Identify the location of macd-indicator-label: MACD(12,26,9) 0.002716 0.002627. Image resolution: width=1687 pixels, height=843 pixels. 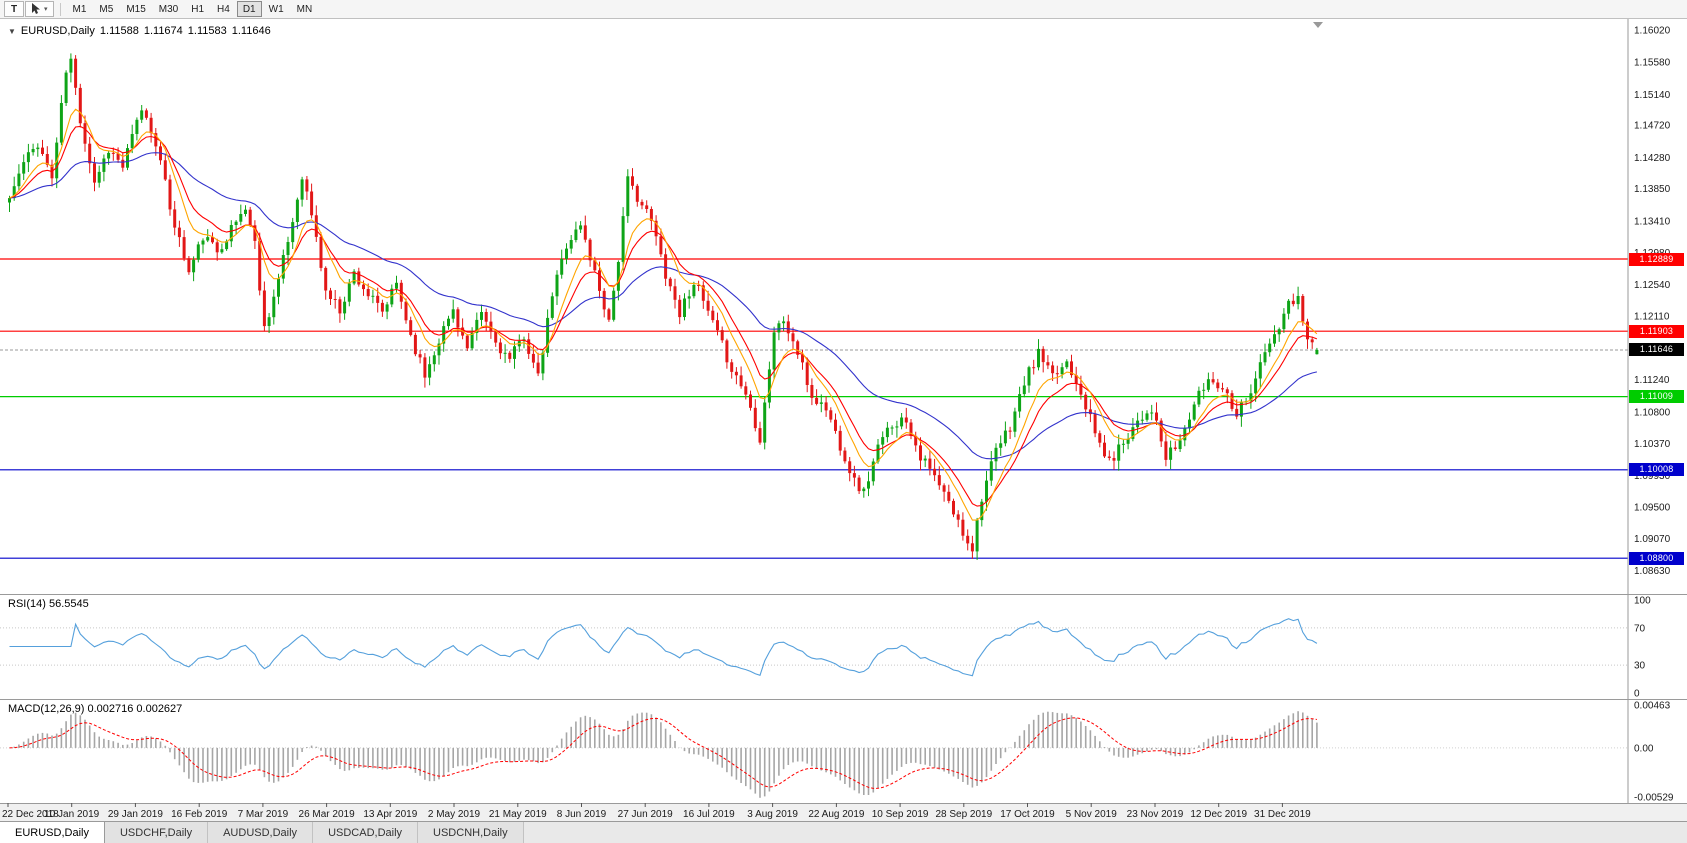
(95, 709).